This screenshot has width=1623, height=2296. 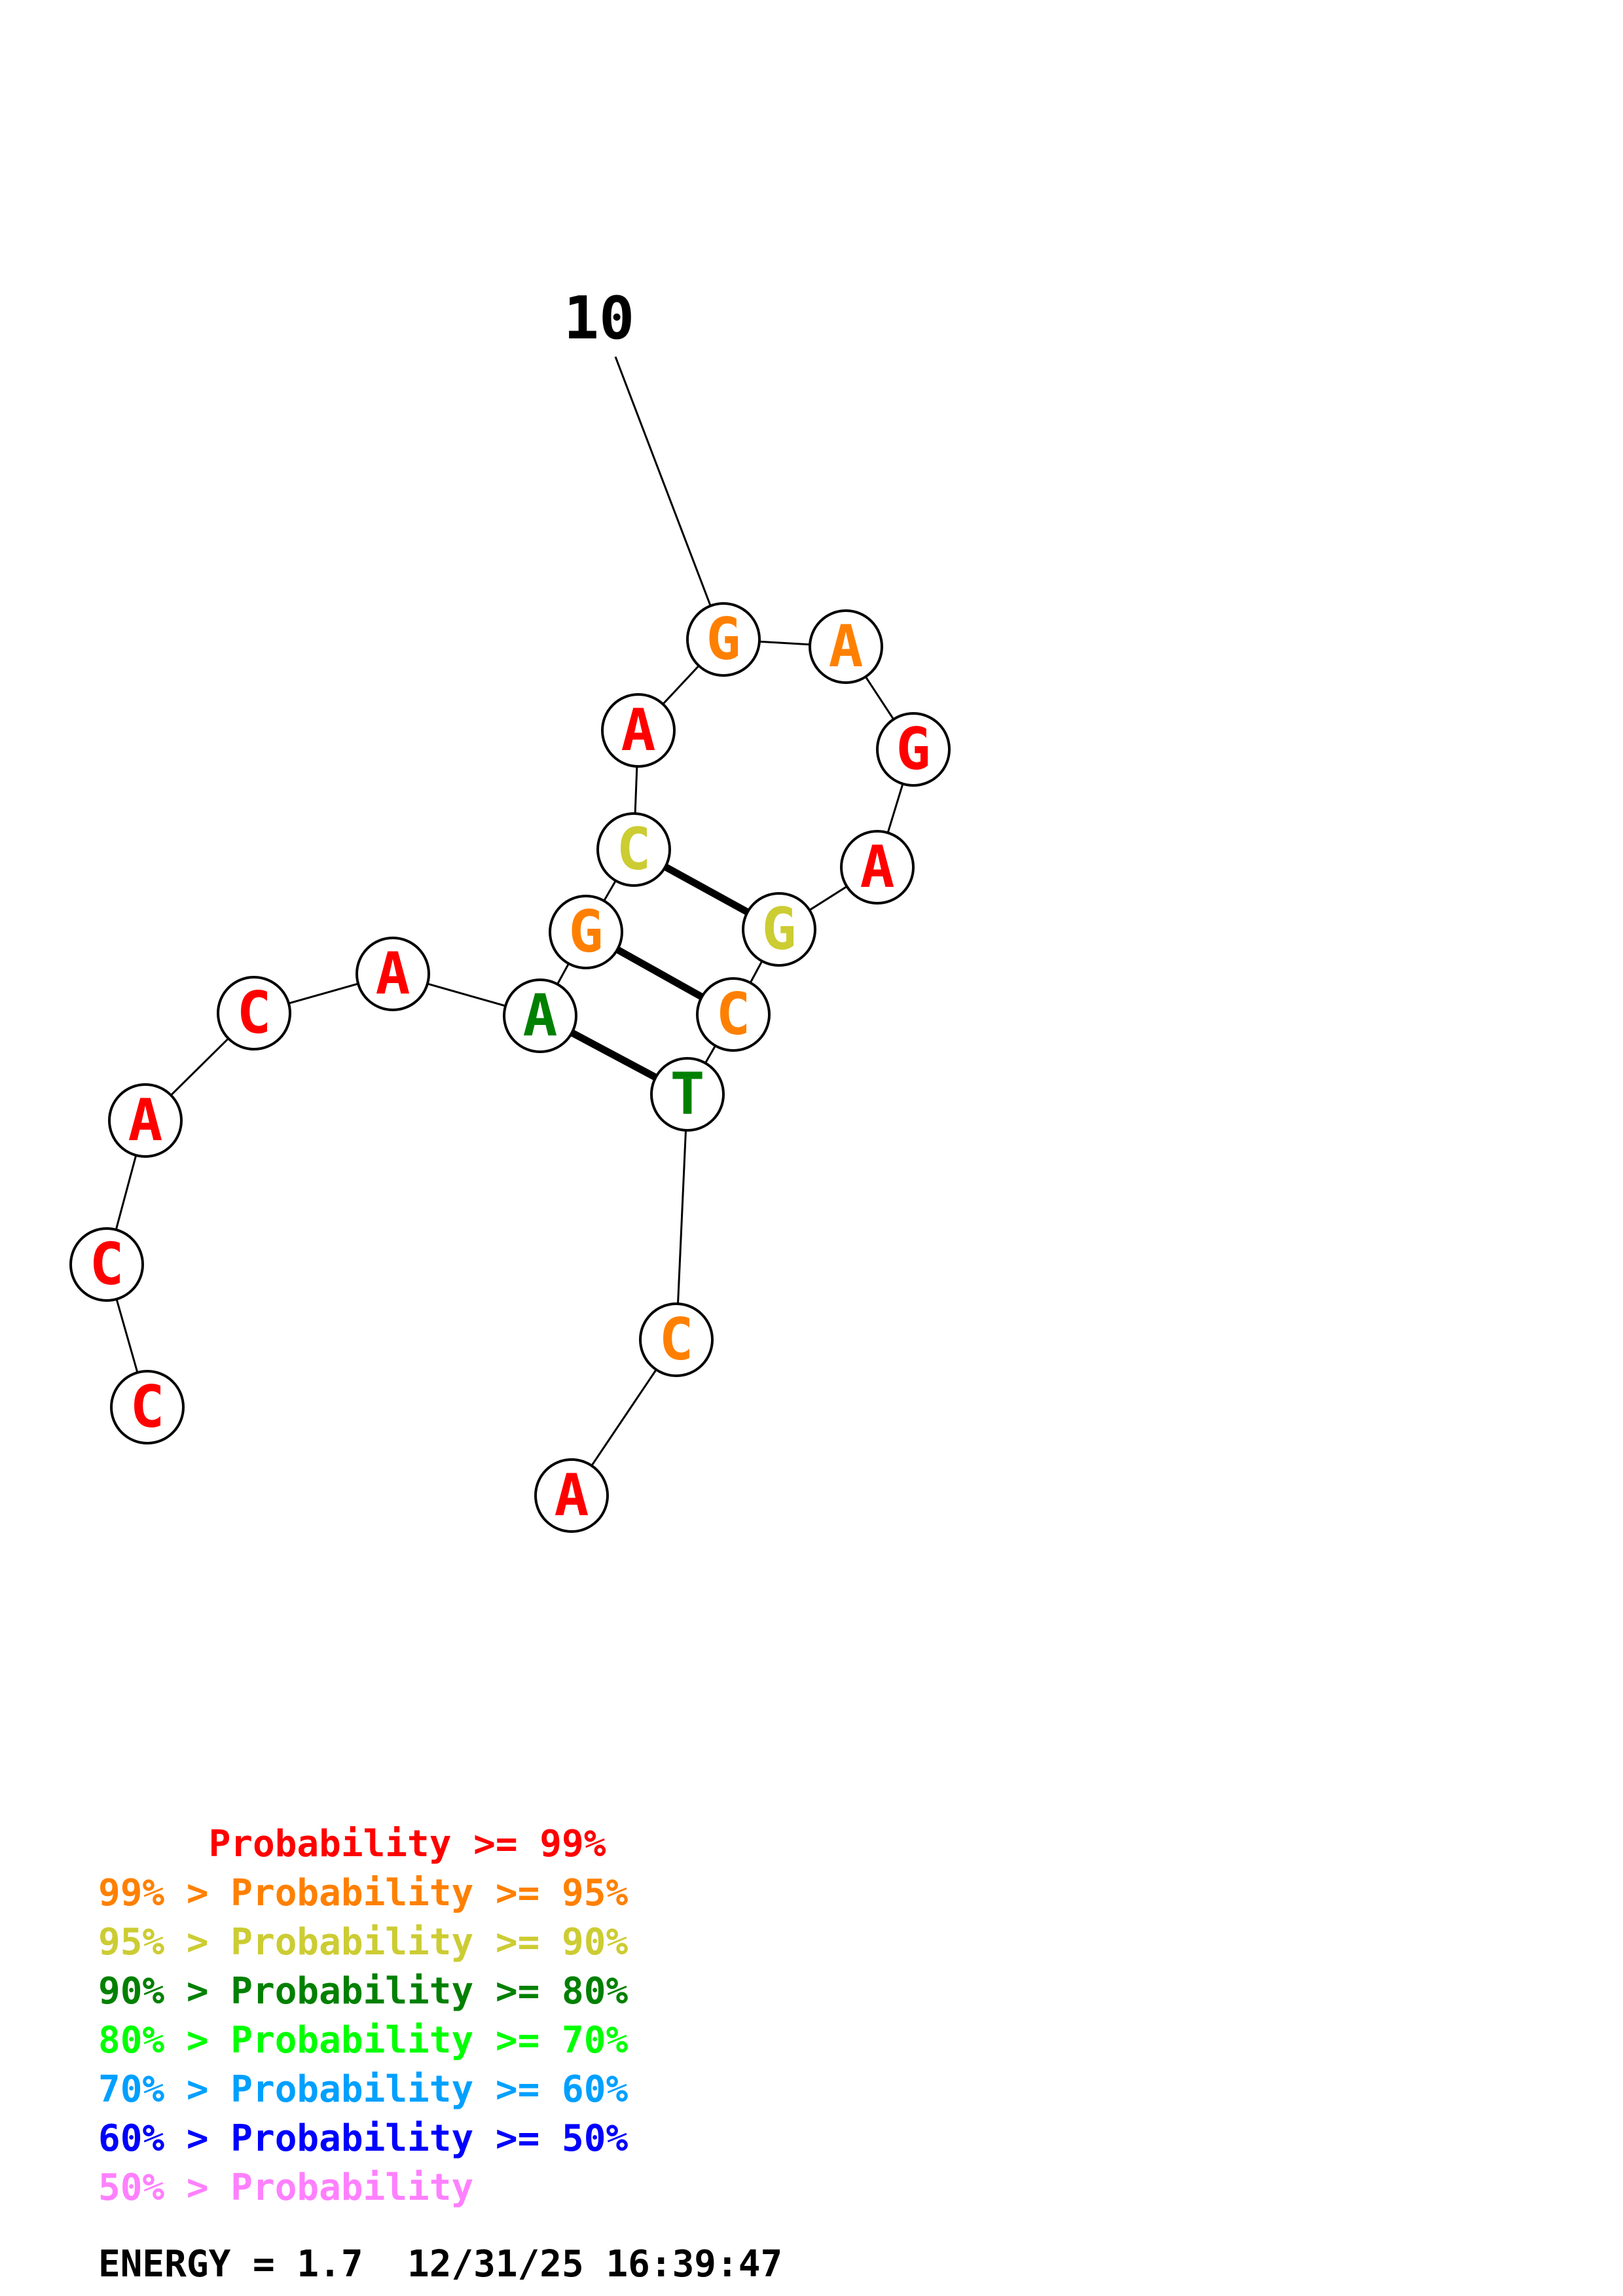 I want to click on number-label-10: 10, so click(x=599, y=318).